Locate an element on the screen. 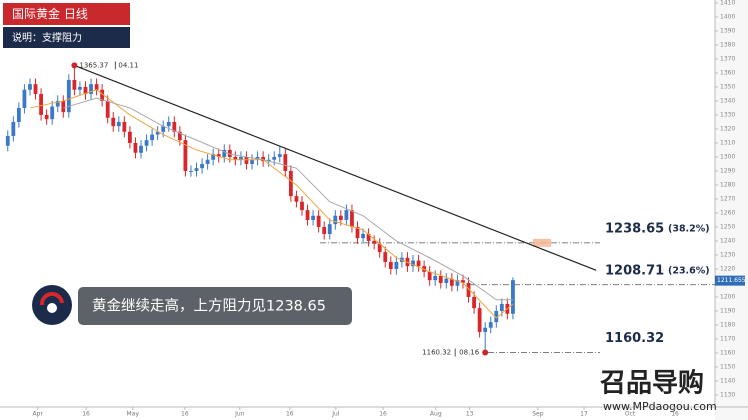 The image size is (748, 420). y-tick-label: 1360 is located at coordinates (727, 72).